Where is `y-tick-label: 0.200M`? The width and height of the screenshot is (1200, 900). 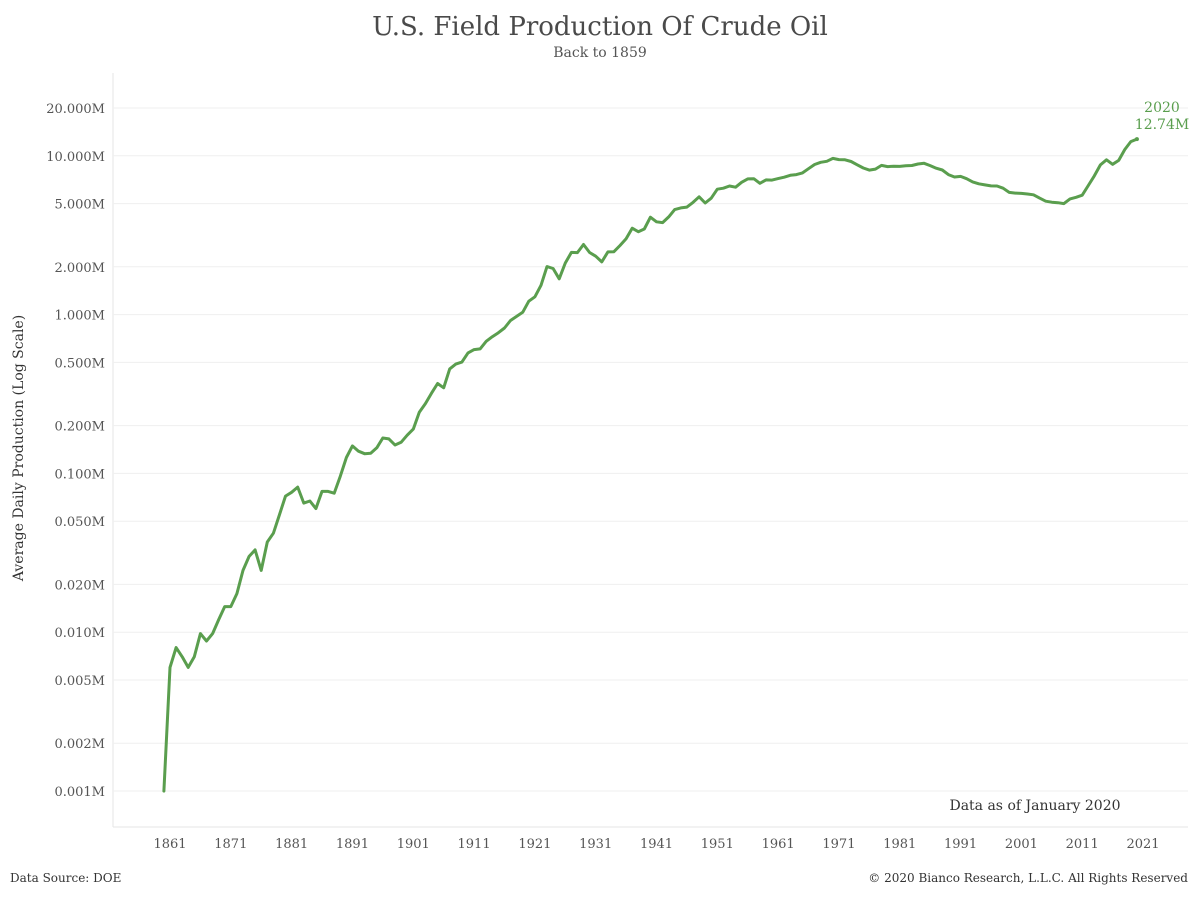
y-tick-label: 0.200M is located at coordinates (79, 427).